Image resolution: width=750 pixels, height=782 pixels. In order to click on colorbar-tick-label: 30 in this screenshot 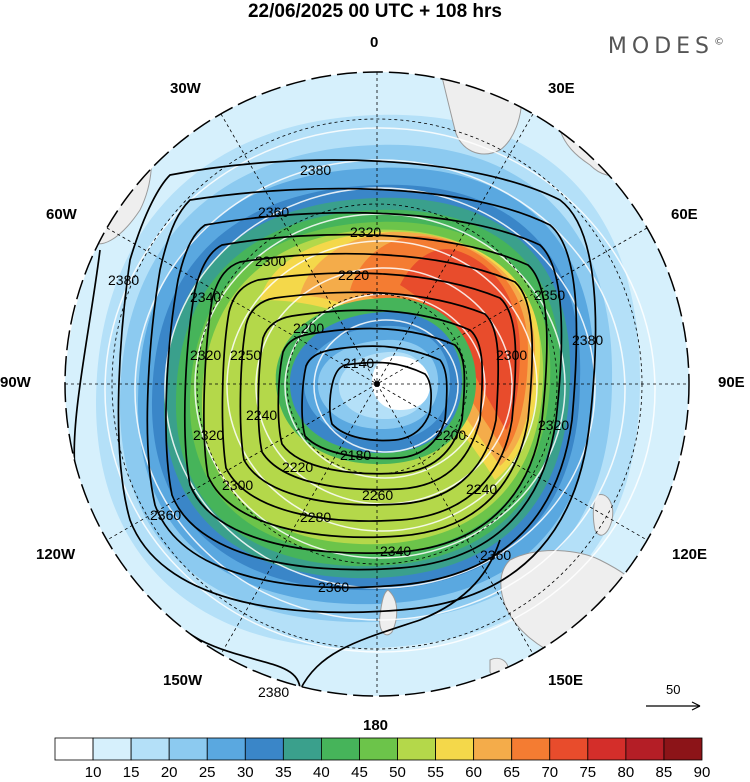, I will do `click(245, 772)`.